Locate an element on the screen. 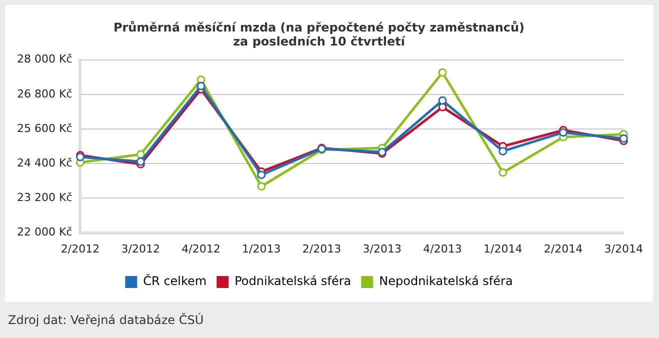 Image resolution: width=659 pixels, height=338 pixels. x-tick-label: 4/2013 is located at coordinates (442, 249).